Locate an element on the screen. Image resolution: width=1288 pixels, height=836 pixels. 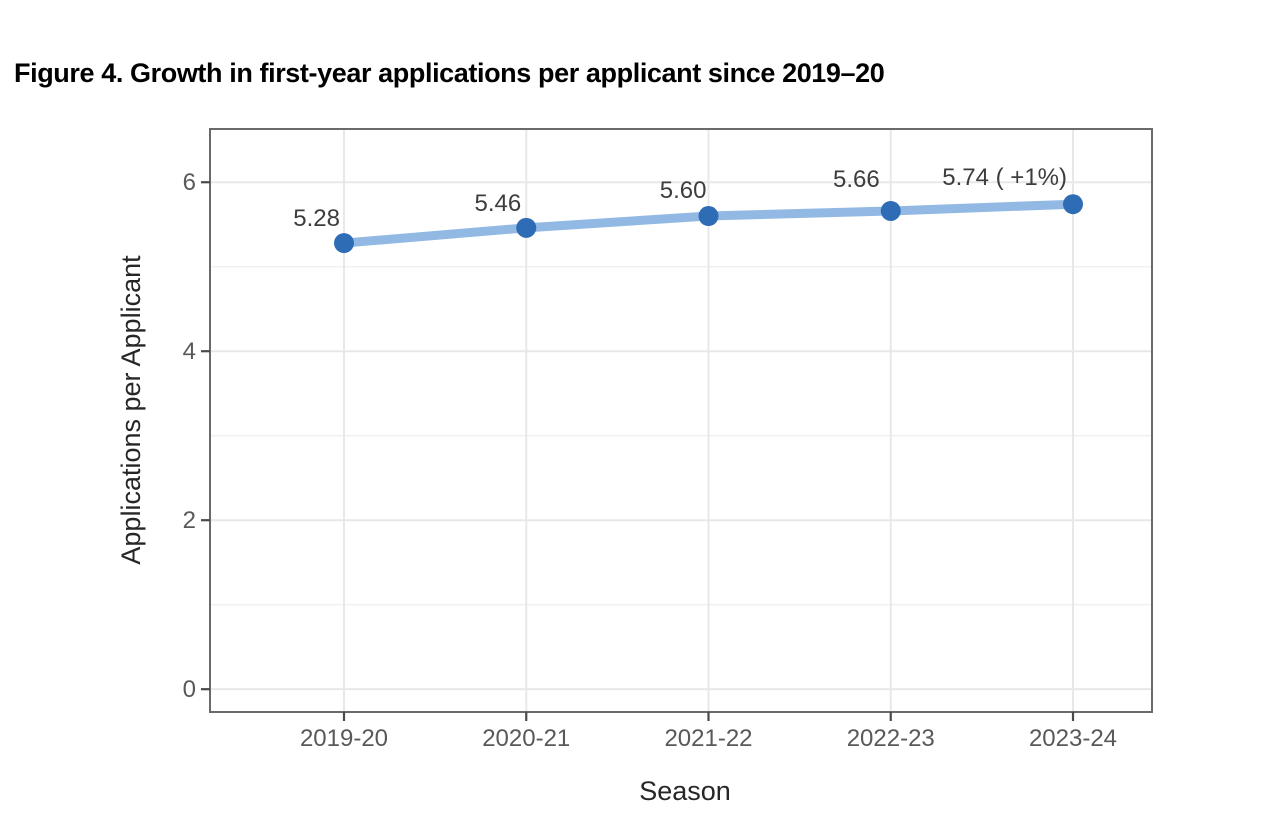
y-tick-label: 4 is located at coordinates (189, 351).